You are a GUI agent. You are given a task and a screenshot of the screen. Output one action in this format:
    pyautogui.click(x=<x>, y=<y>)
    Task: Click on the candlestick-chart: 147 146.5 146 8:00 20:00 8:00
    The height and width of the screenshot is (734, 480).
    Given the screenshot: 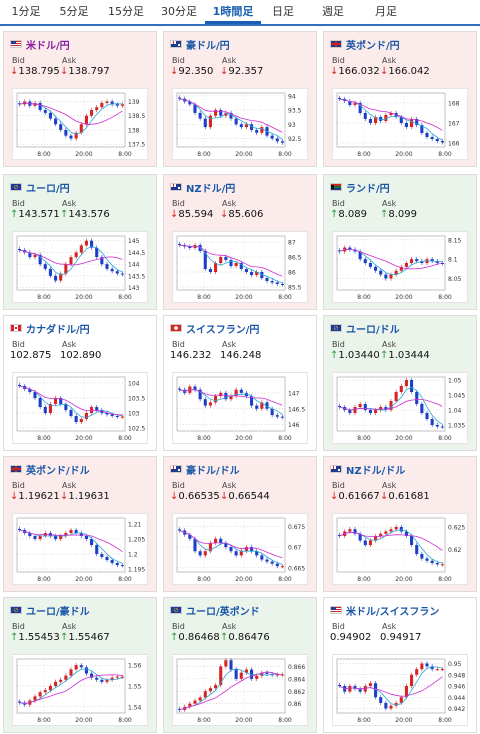 What is the action you would take?
    pyautogui.click(x=240, y=409)
    